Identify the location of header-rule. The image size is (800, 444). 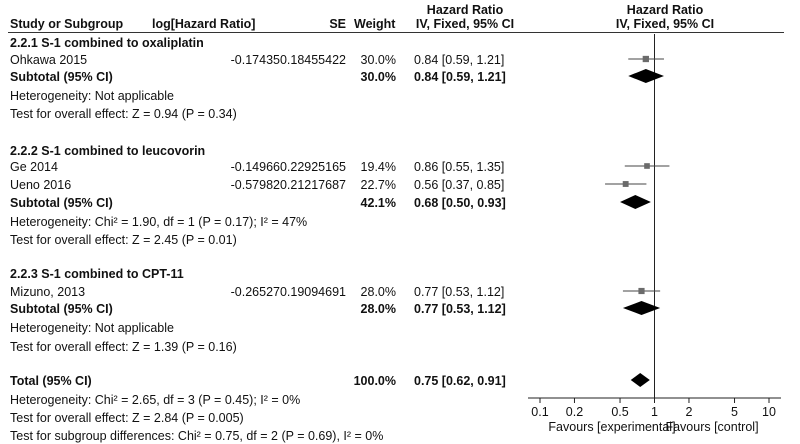
(396, 32).